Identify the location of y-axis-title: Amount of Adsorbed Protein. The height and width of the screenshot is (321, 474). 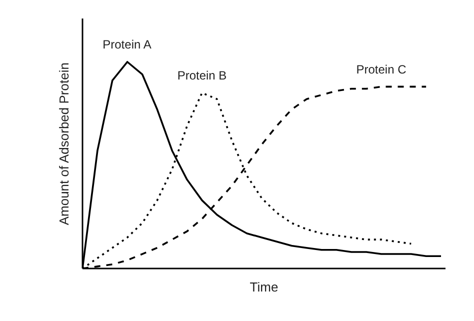
(64, 144).